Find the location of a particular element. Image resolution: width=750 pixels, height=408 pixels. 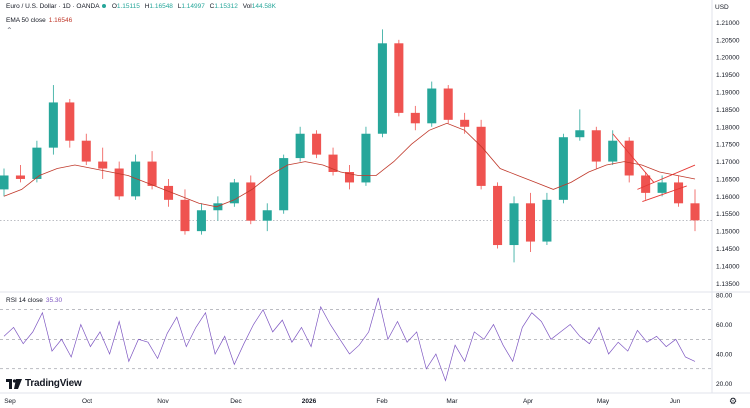

y-tick-label: 1.17500 is located at coordinates (728, 145).